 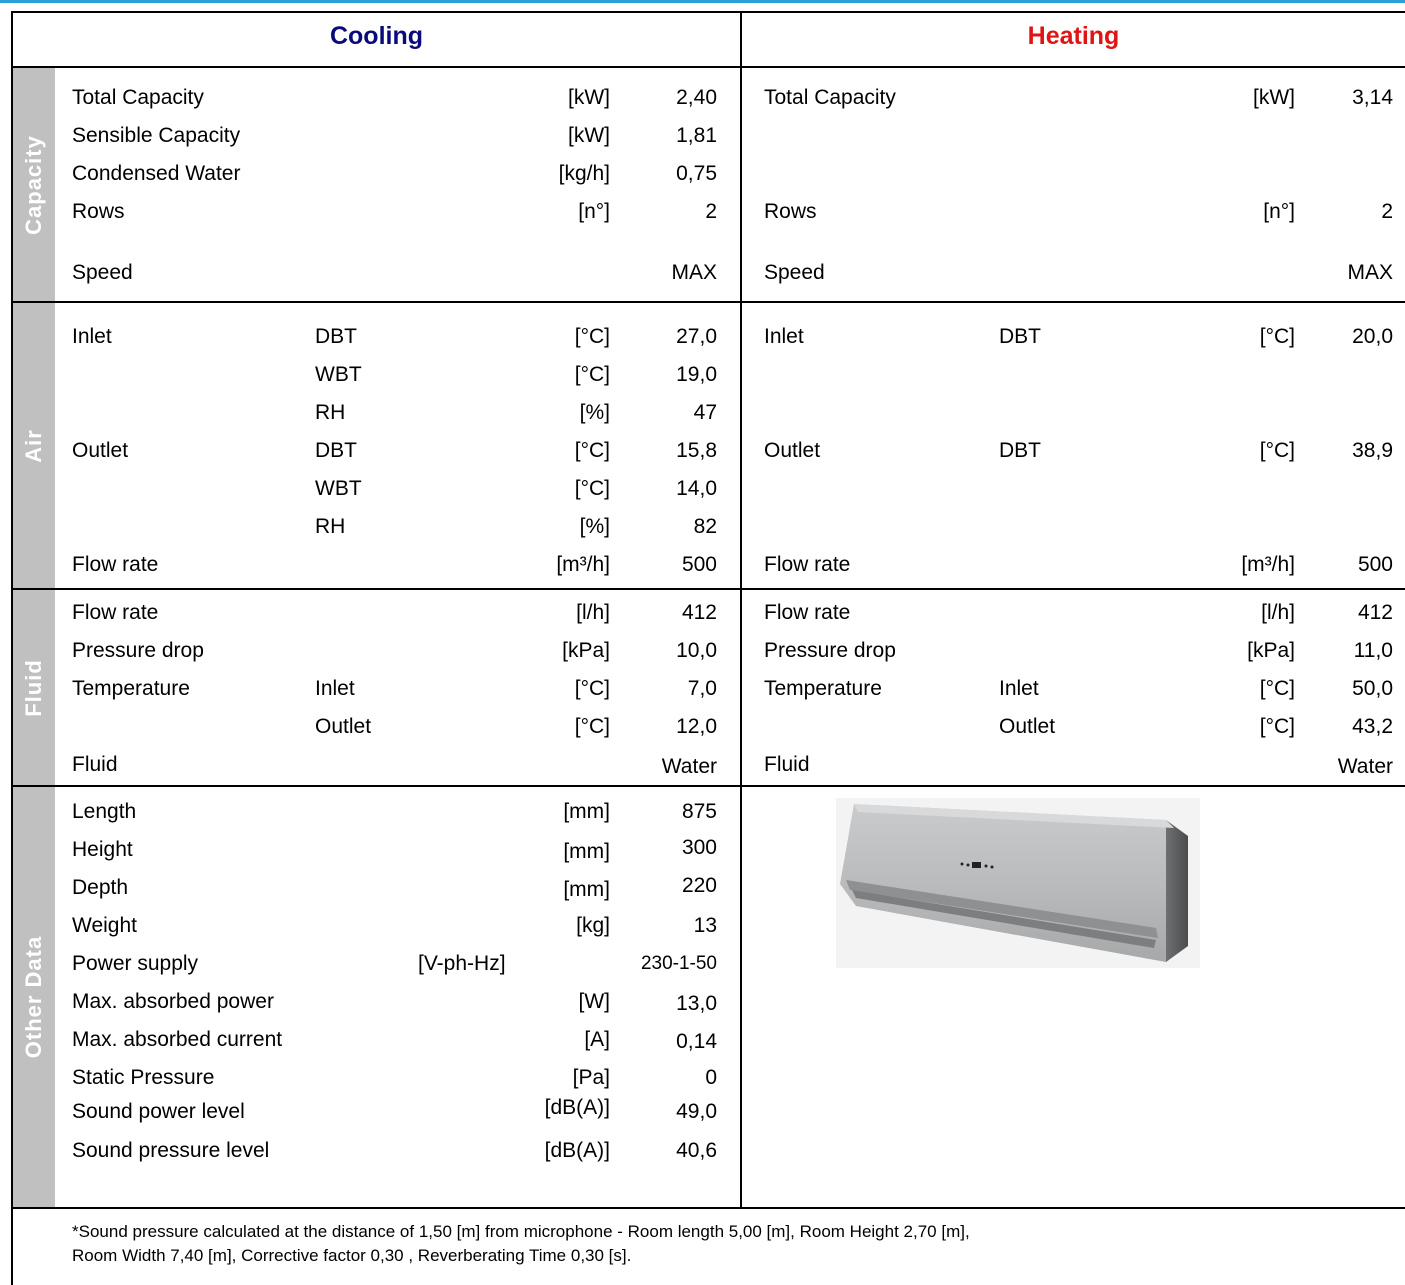 I want to click on cooling-cap-value: 0,75, so click(x=696, y=173).